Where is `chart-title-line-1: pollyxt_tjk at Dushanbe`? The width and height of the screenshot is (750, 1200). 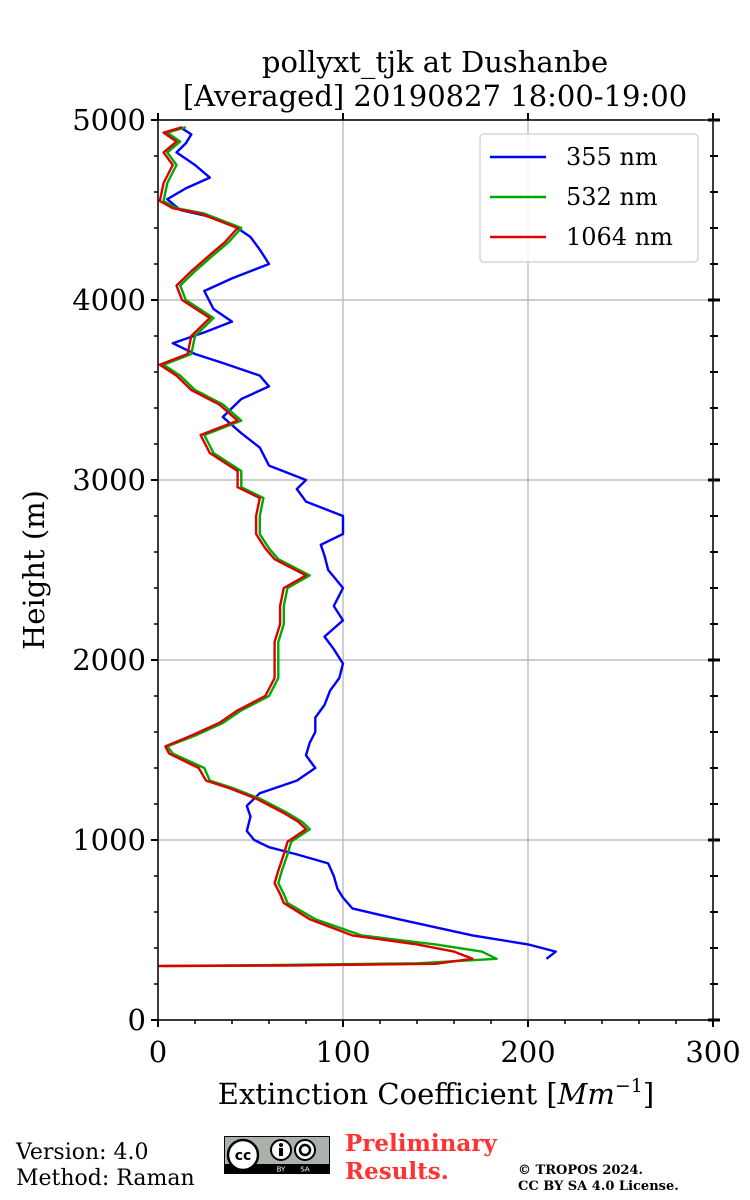 chart-title-line-1: pollyxt_tjk at Dushanbe is located at coordinates (435, 62).